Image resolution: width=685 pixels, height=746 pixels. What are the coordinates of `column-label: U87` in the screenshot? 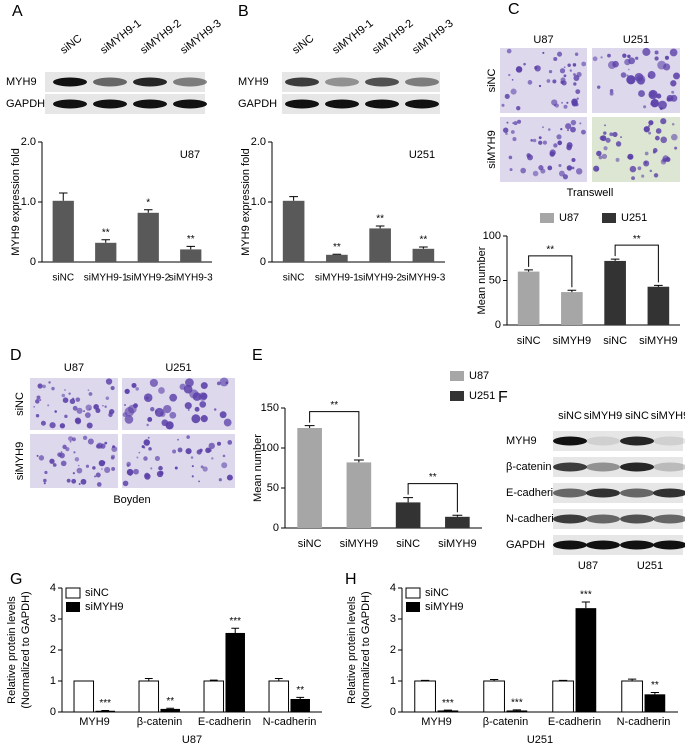 It's located at (543, 40).